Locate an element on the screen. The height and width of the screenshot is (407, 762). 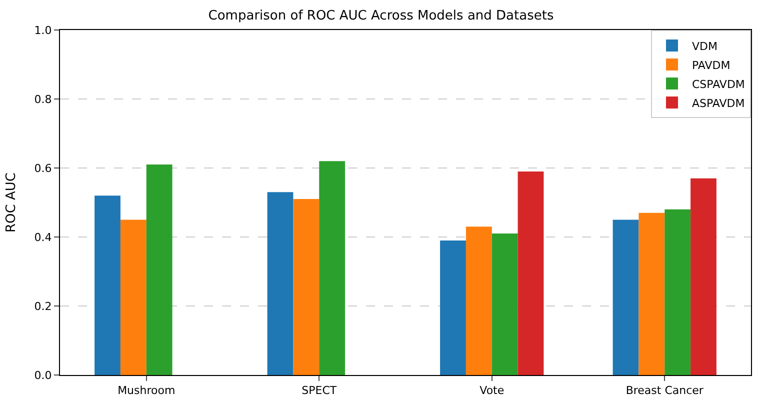
y-tick-label: 0.6 is located at coordinates (43, 168).